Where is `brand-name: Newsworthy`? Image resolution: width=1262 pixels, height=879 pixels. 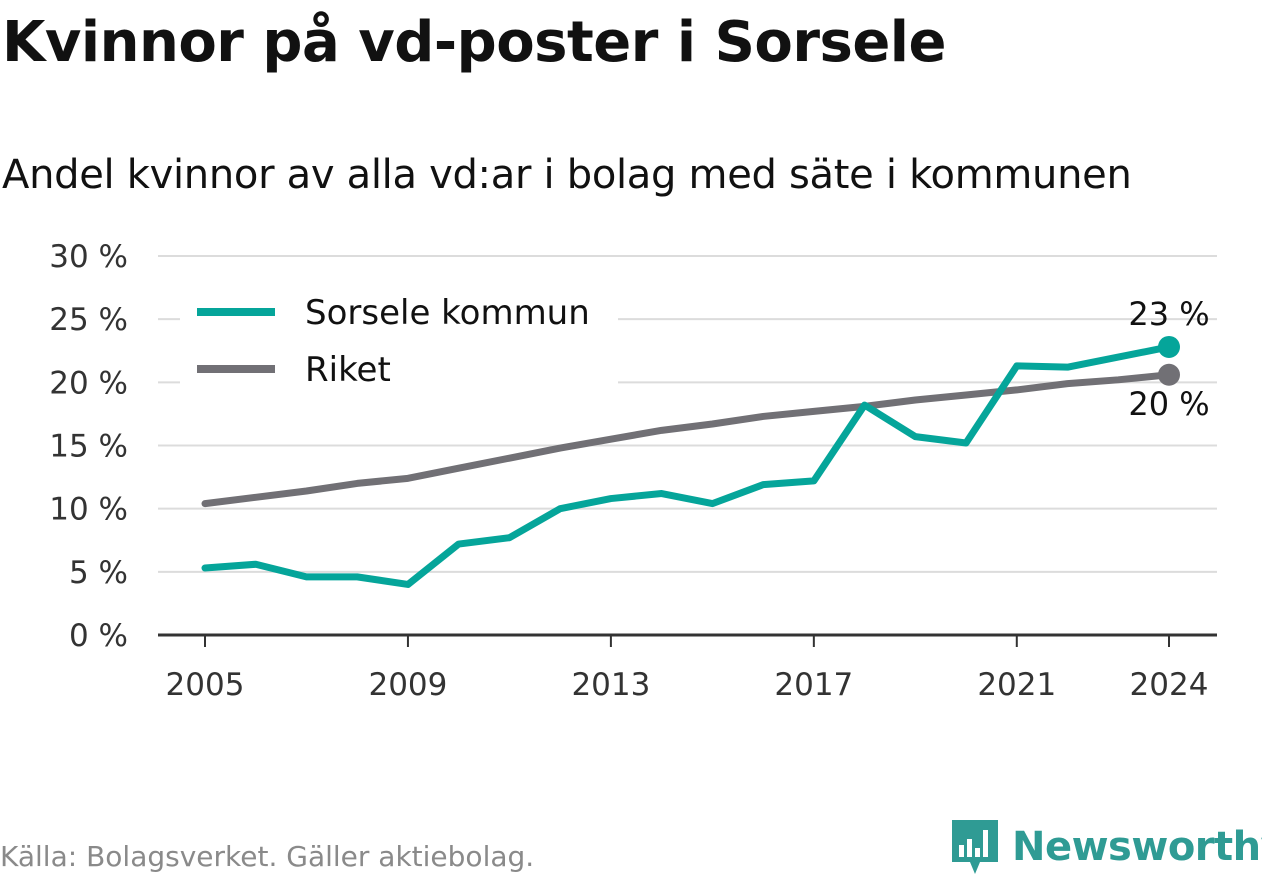 brand-name: Newsworthy is located at coordinates (1137, 847).